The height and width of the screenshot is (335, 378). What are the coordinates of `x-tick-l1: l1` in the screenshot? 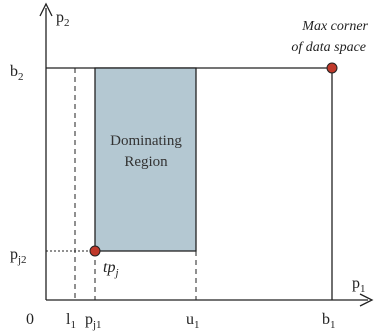 It's located at (71, 321).